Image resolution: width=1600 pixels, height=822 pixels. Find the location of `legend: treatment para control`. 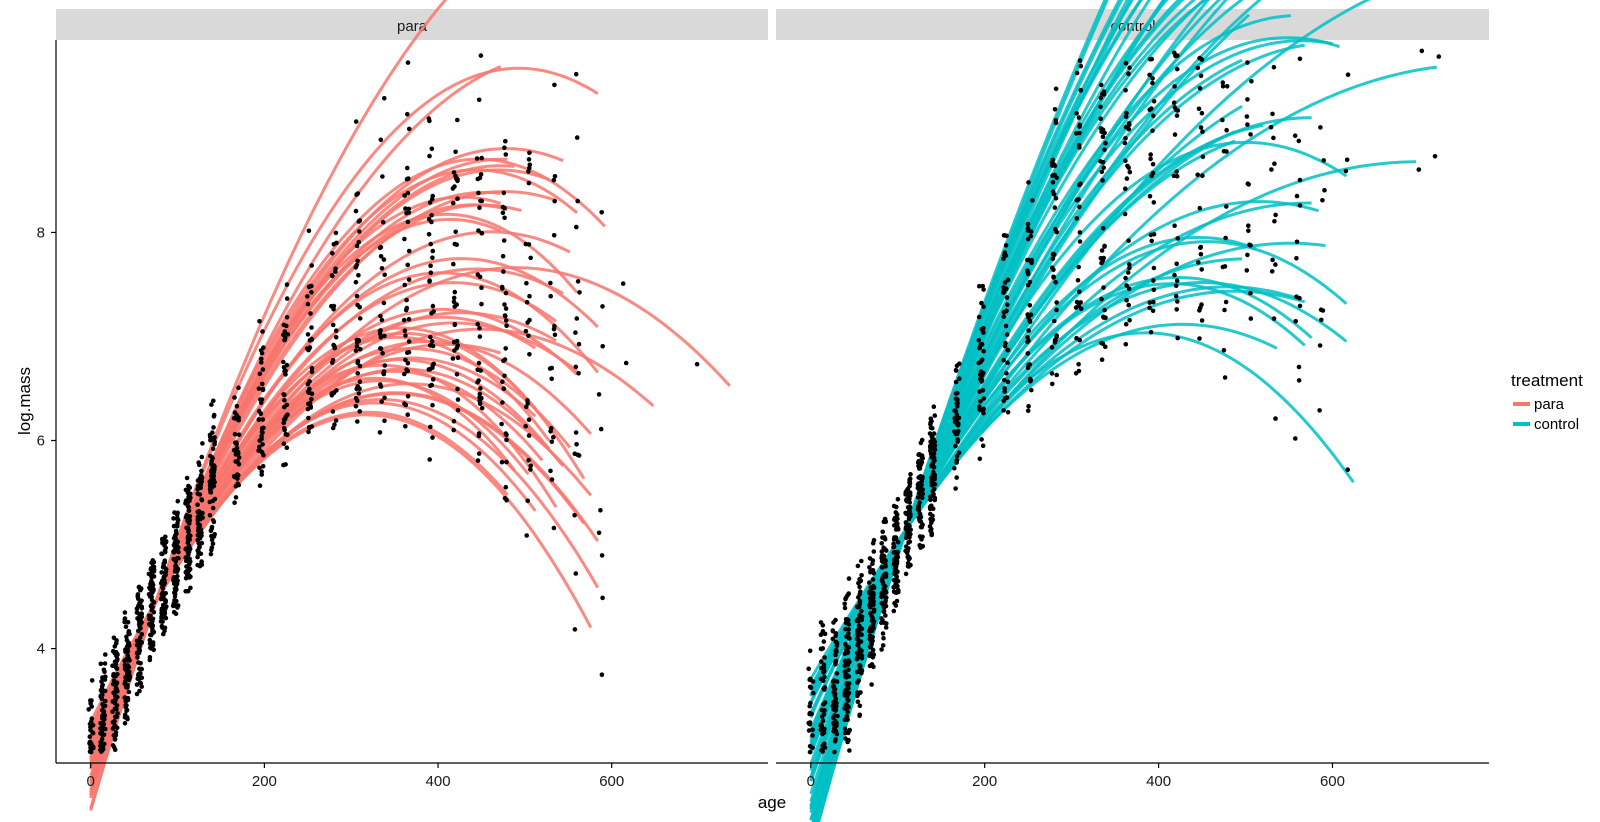

legend: treatment para control is located at coordinates (1547, 402).